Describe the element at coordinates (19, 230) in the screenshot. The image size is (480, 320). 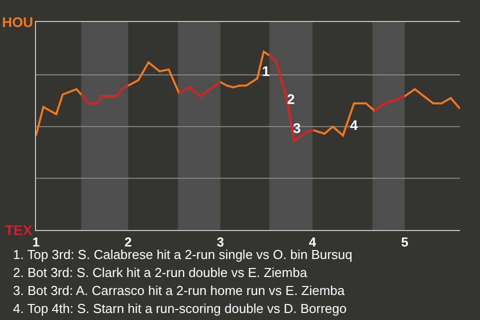
I see `text: TEX` at that location.